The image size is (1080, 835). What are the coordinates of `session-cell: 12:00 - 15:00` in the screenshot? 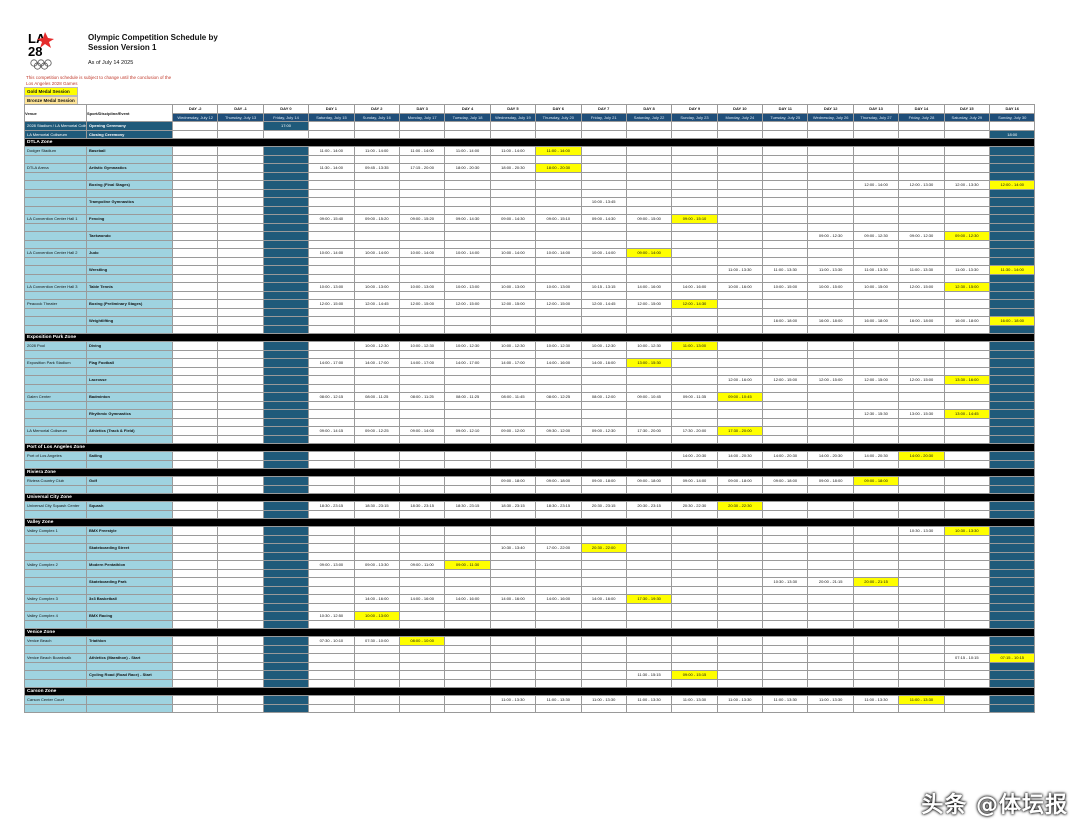 It's located at (558, 304).